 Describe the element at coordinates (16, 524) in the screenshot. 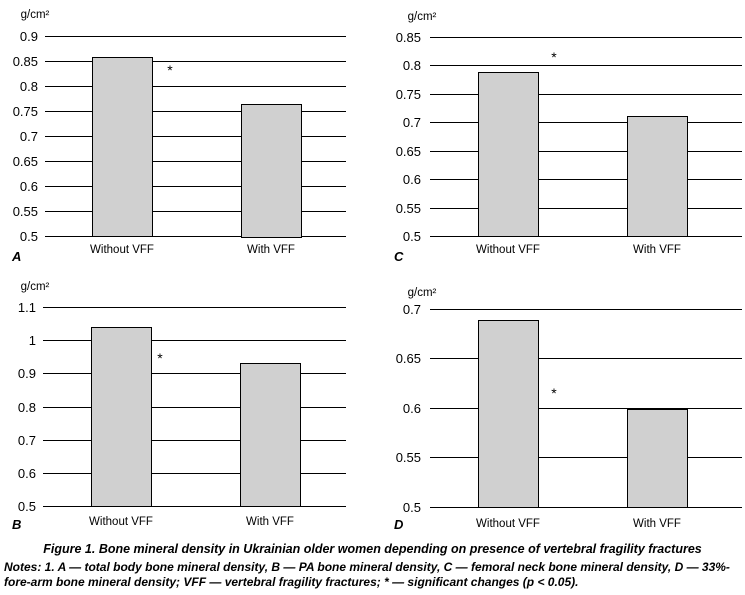

I see `panel-label: B` at that location.